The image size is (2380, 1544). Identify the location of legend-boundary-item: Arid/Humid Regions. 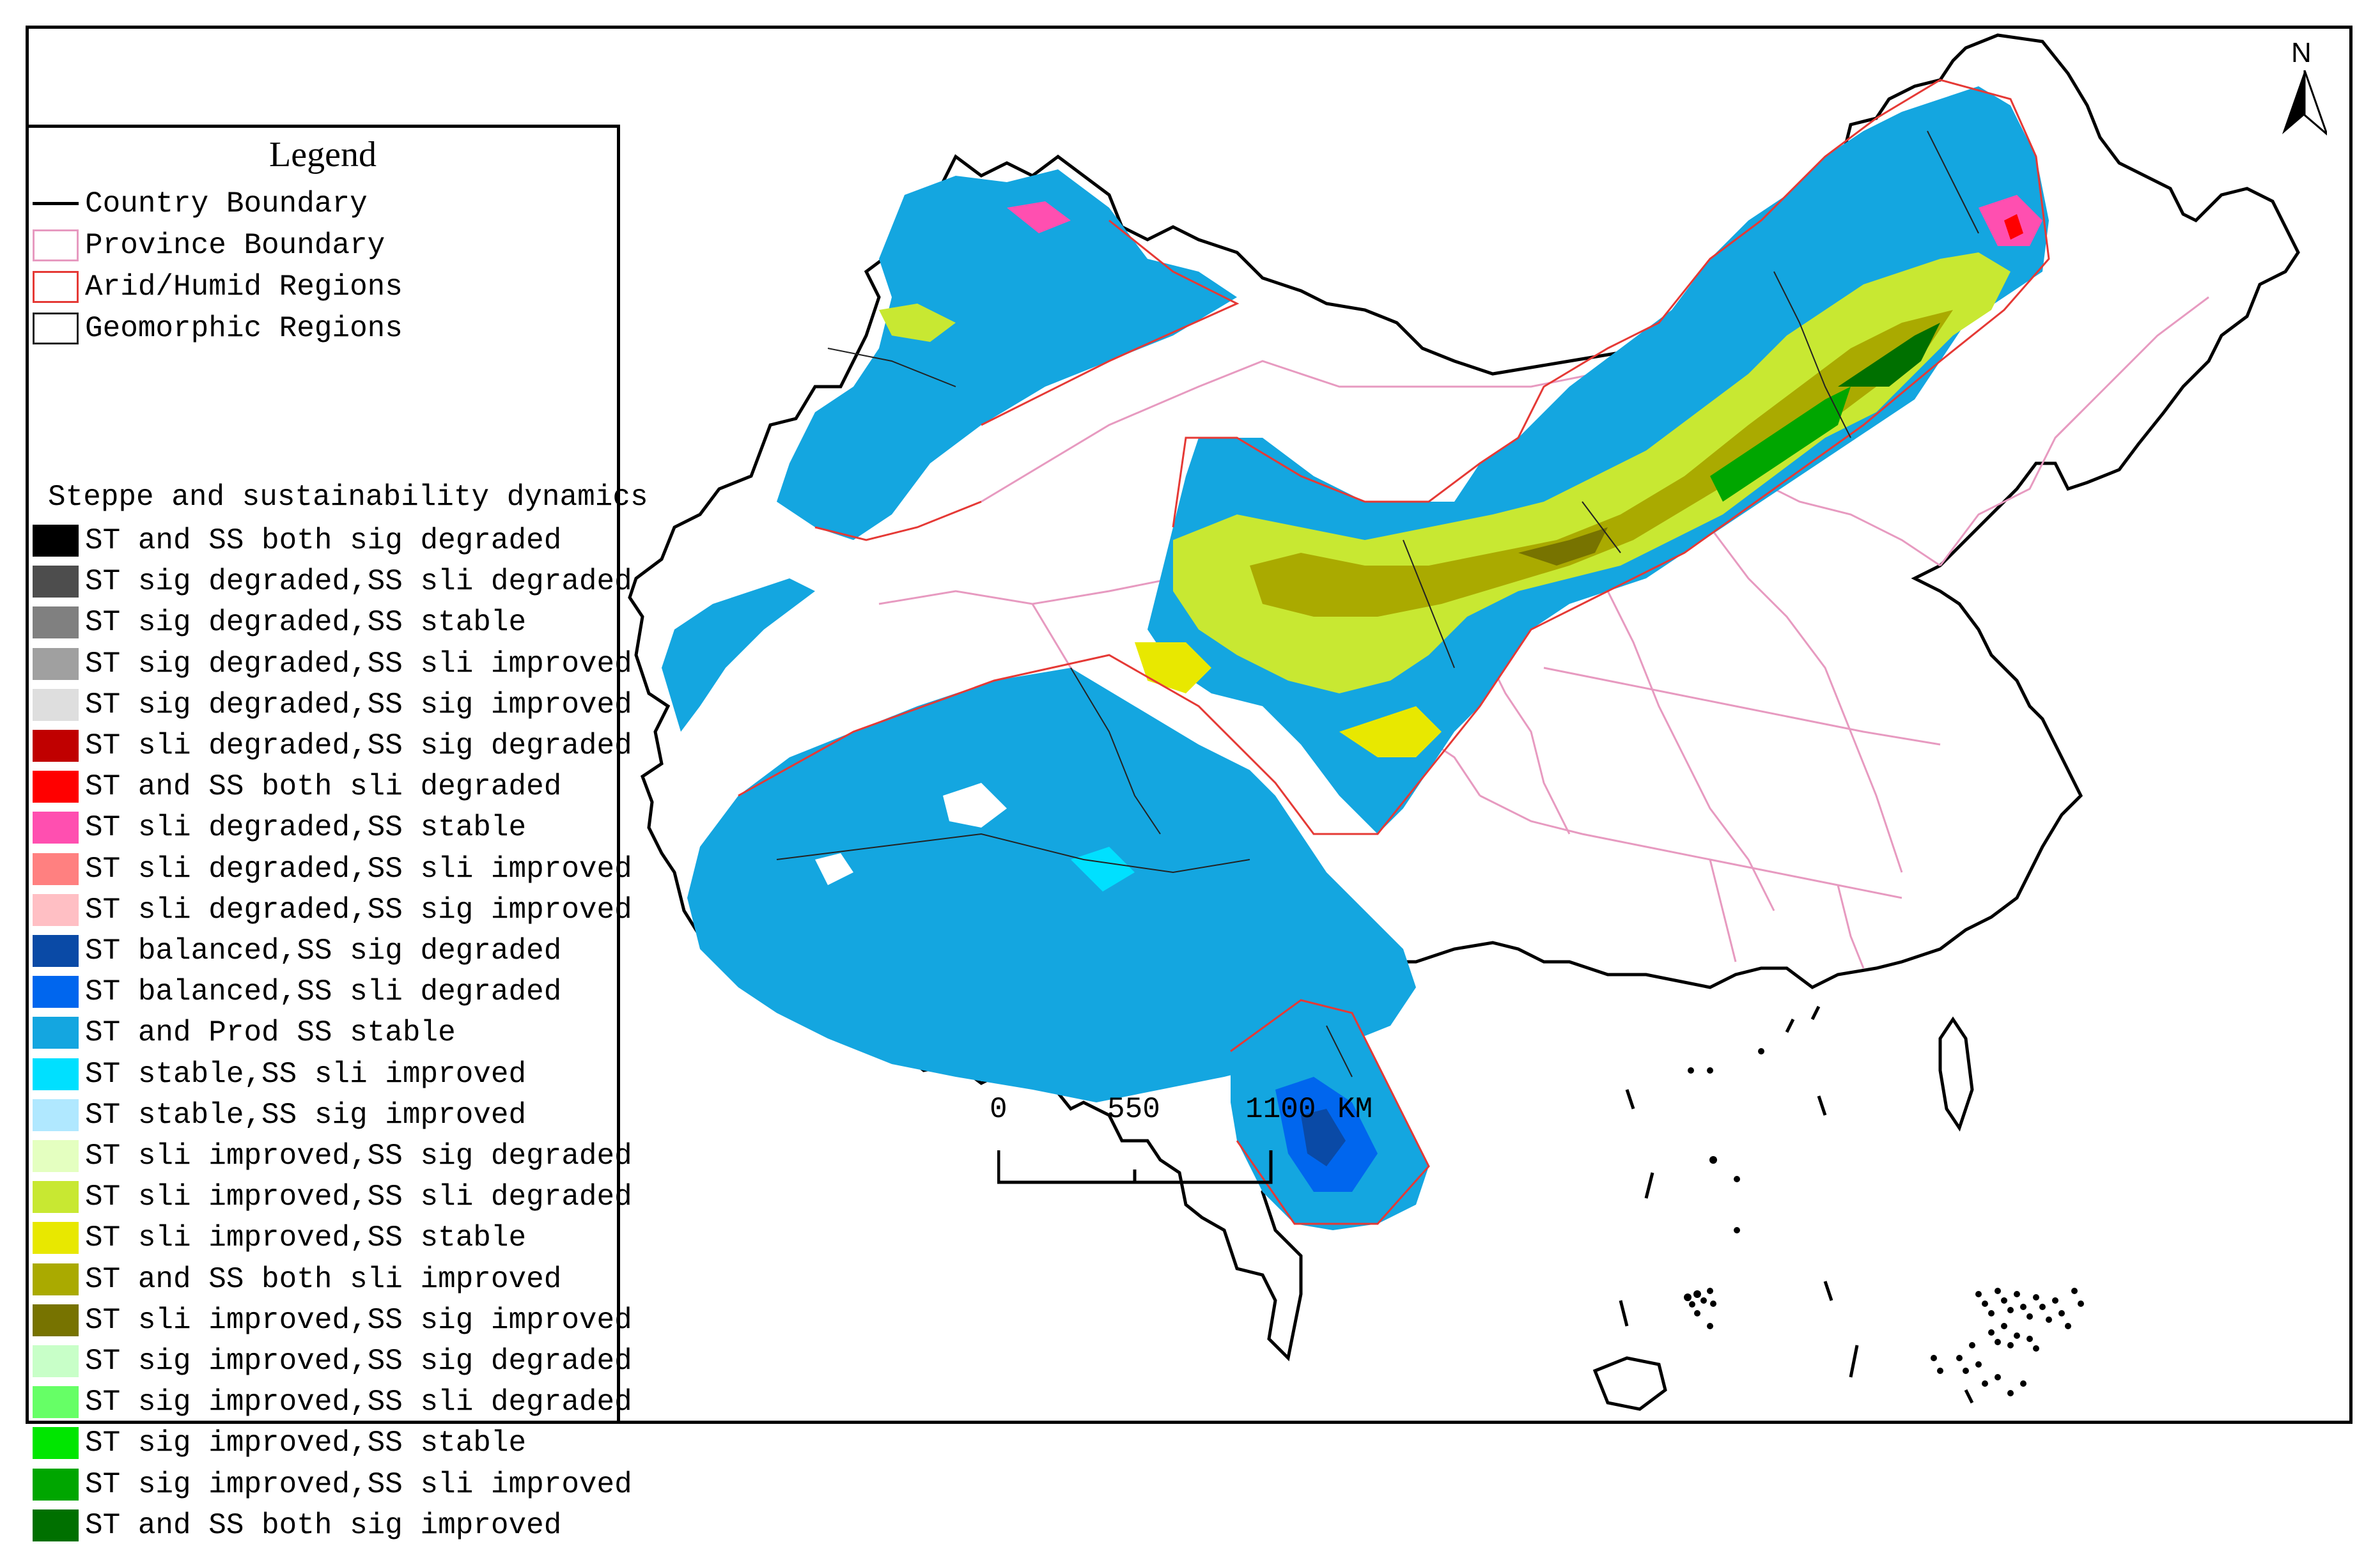
(218, 287).